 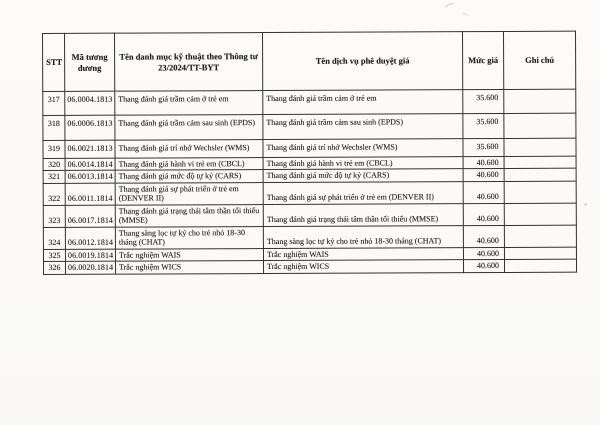 What do you see at coordinates (90, 177) in the screenshot?
I see `code-cell: 06.0013.1814` at bounding box center [90, 177].